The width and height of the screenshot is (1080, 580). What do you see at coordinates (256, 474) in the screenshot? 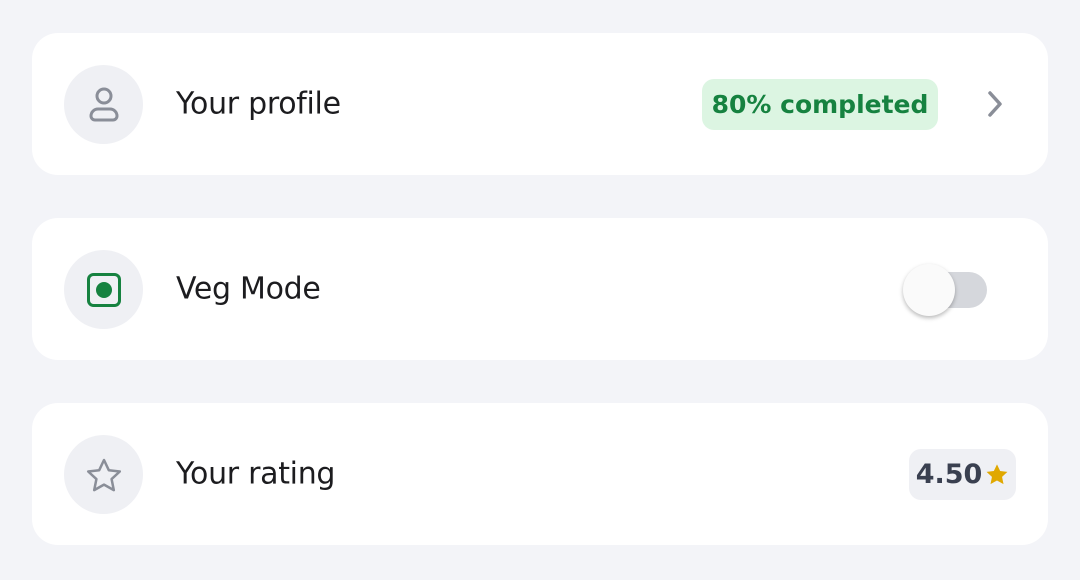
I see `rating-label: Your rating` at bounding box center [256, 474].